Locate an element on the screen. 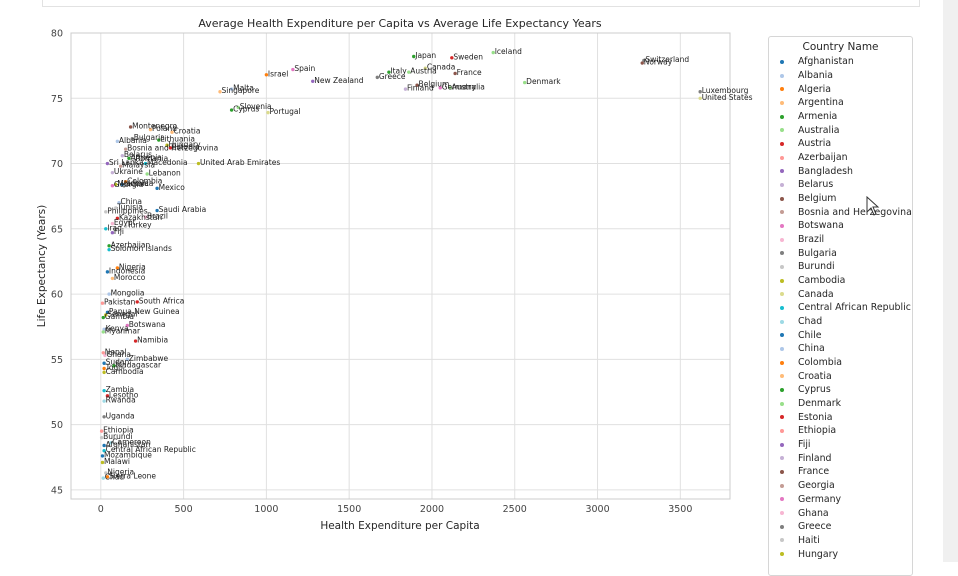  point-label: Morocco is located at coordinates (130, 277).